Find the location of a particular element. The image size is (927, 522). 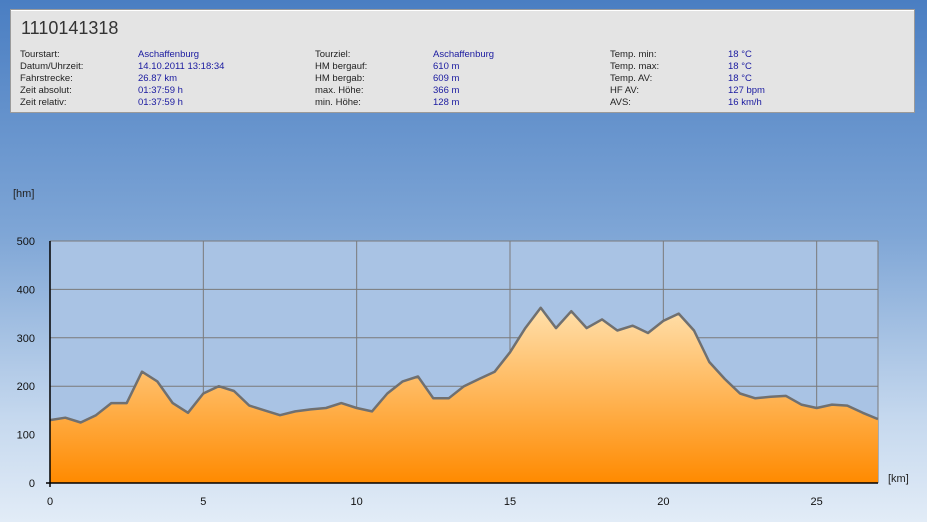

label-tourstart: Tourstart: is located at coordinates (40, 54).